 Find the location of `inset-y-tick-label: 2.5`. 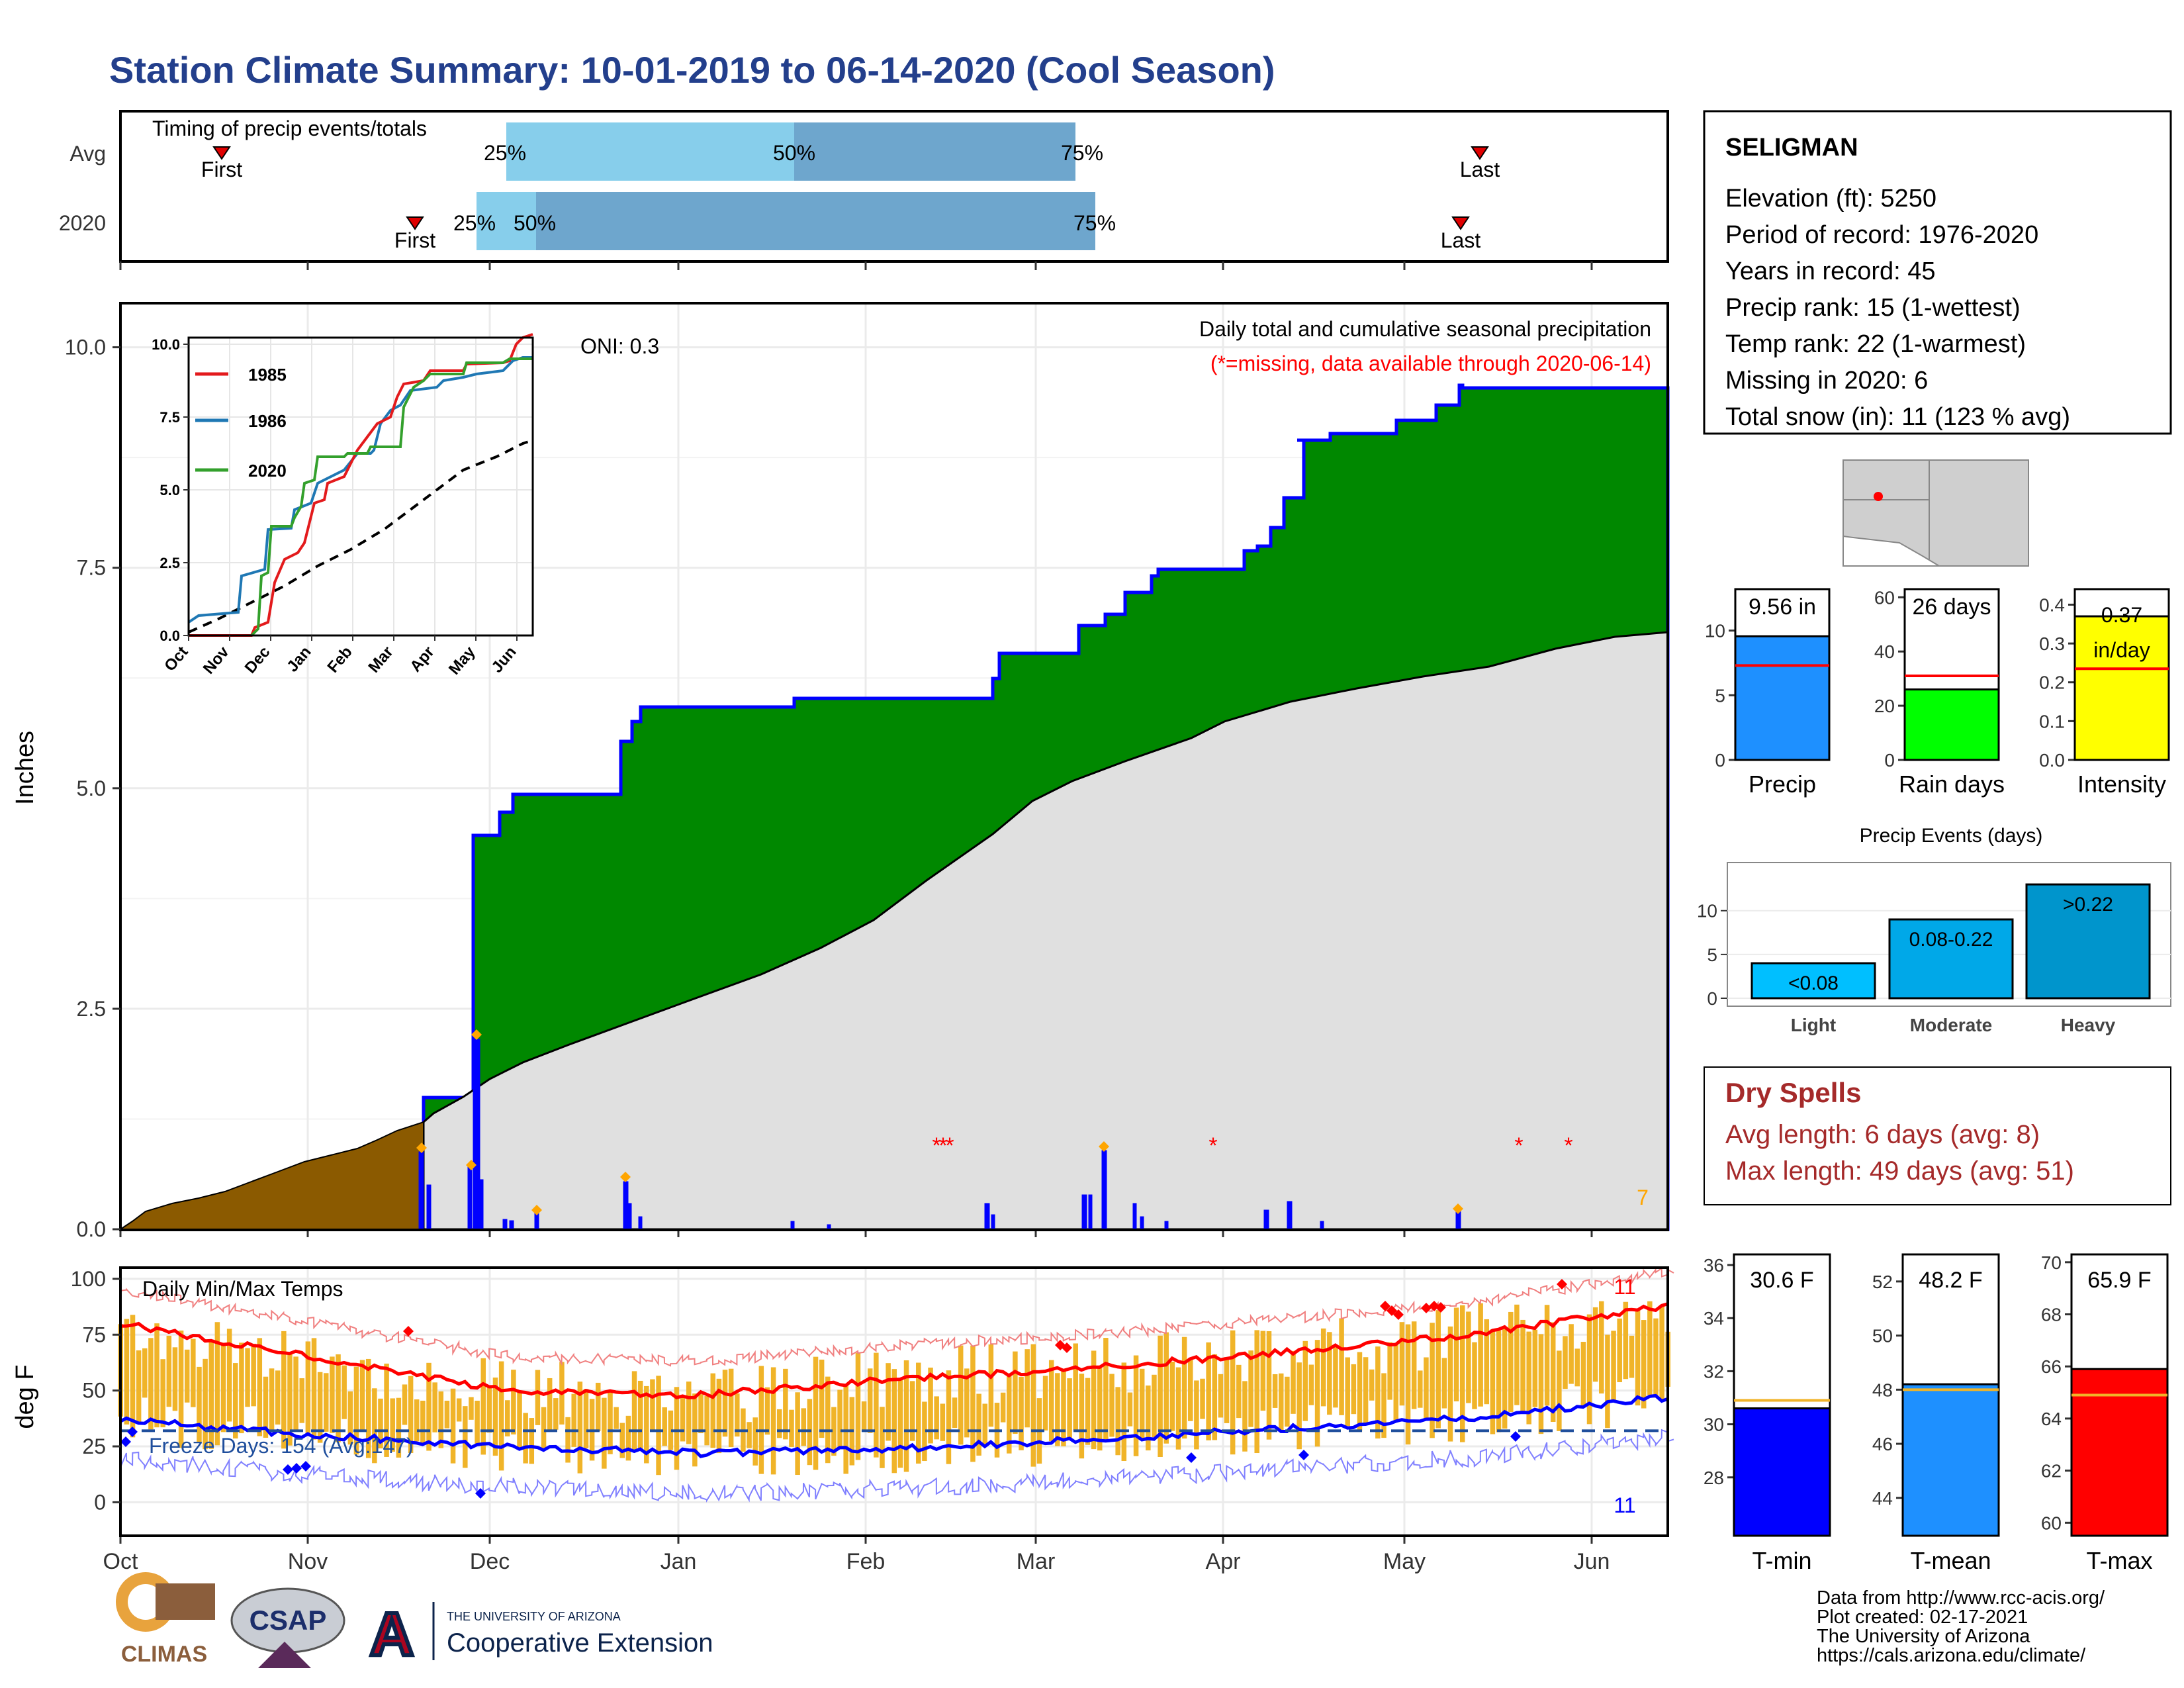

inset-y-tick-label: 2.5 is located at coordinates (170, 563).